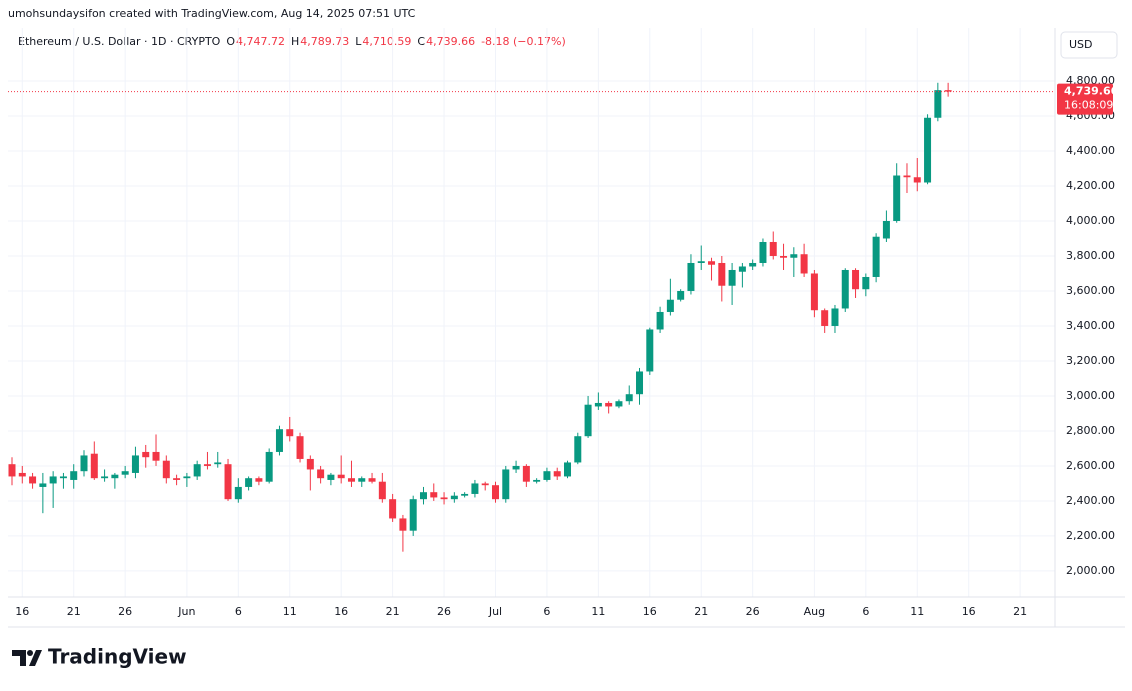 The width and height of the screenshot is (1132, 691). Describe the element at coordinates (1085, 99) in the screenshot. I see `last-price-box` at that location.